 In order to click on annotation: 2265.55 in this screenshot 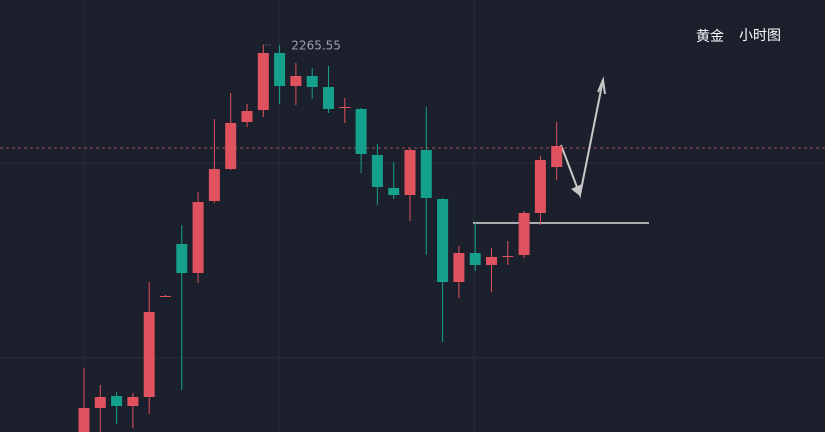, I will do `click(316, 46)`.